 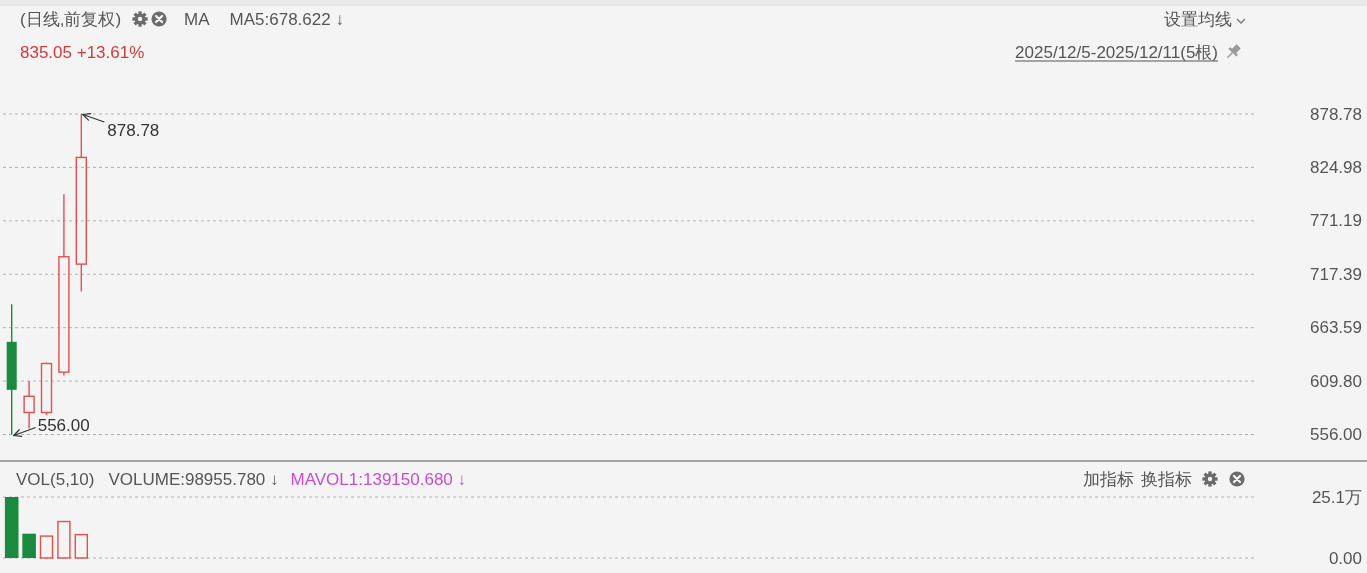 I want to click on annotation: 556.00, so click(x=63, y=425).